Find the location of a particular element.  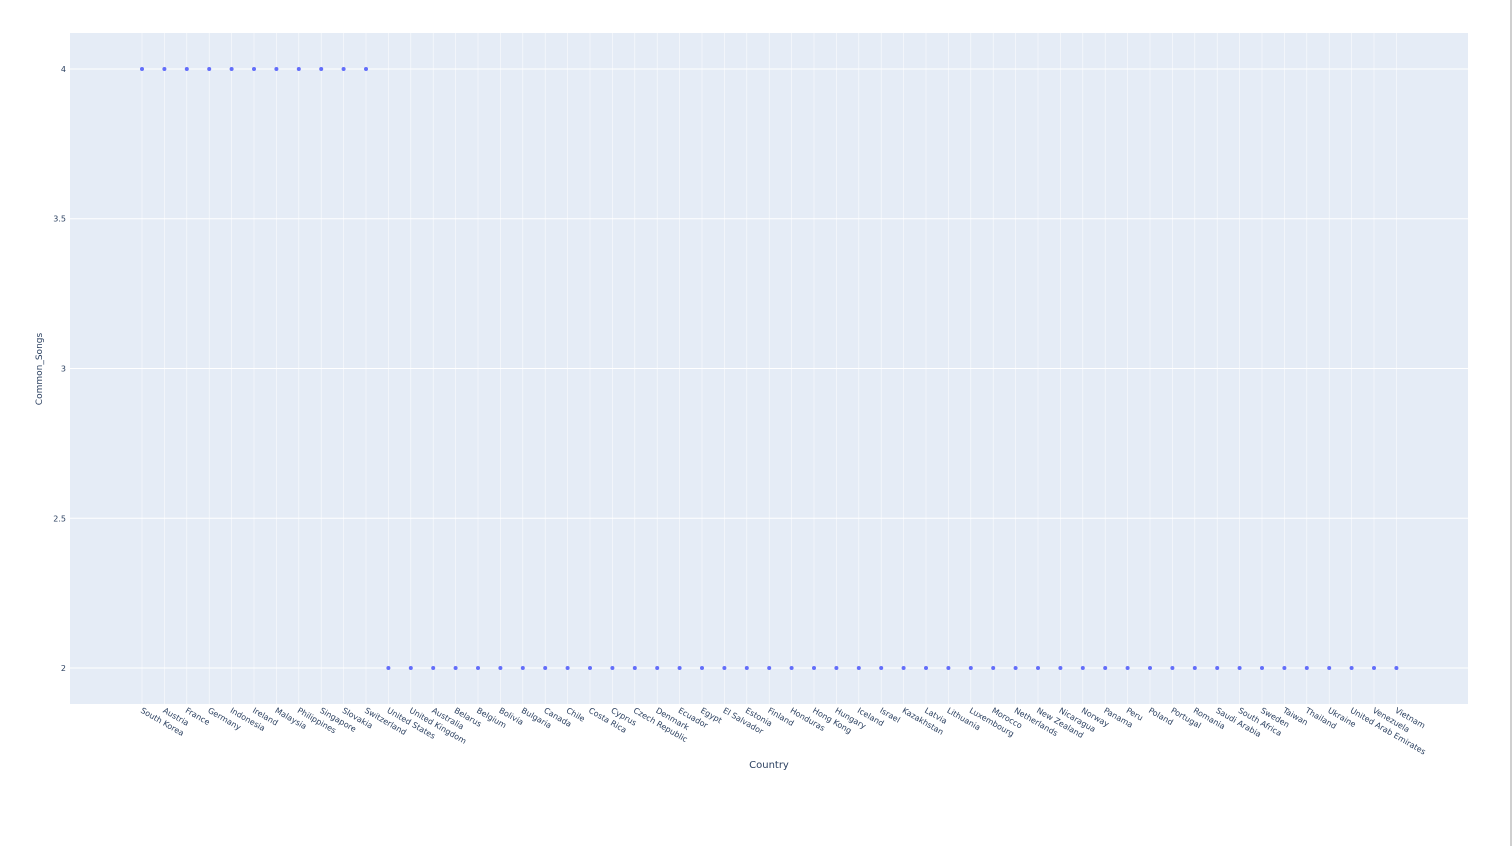

y-tick-label: 4 is located at coordinates (63, 69).